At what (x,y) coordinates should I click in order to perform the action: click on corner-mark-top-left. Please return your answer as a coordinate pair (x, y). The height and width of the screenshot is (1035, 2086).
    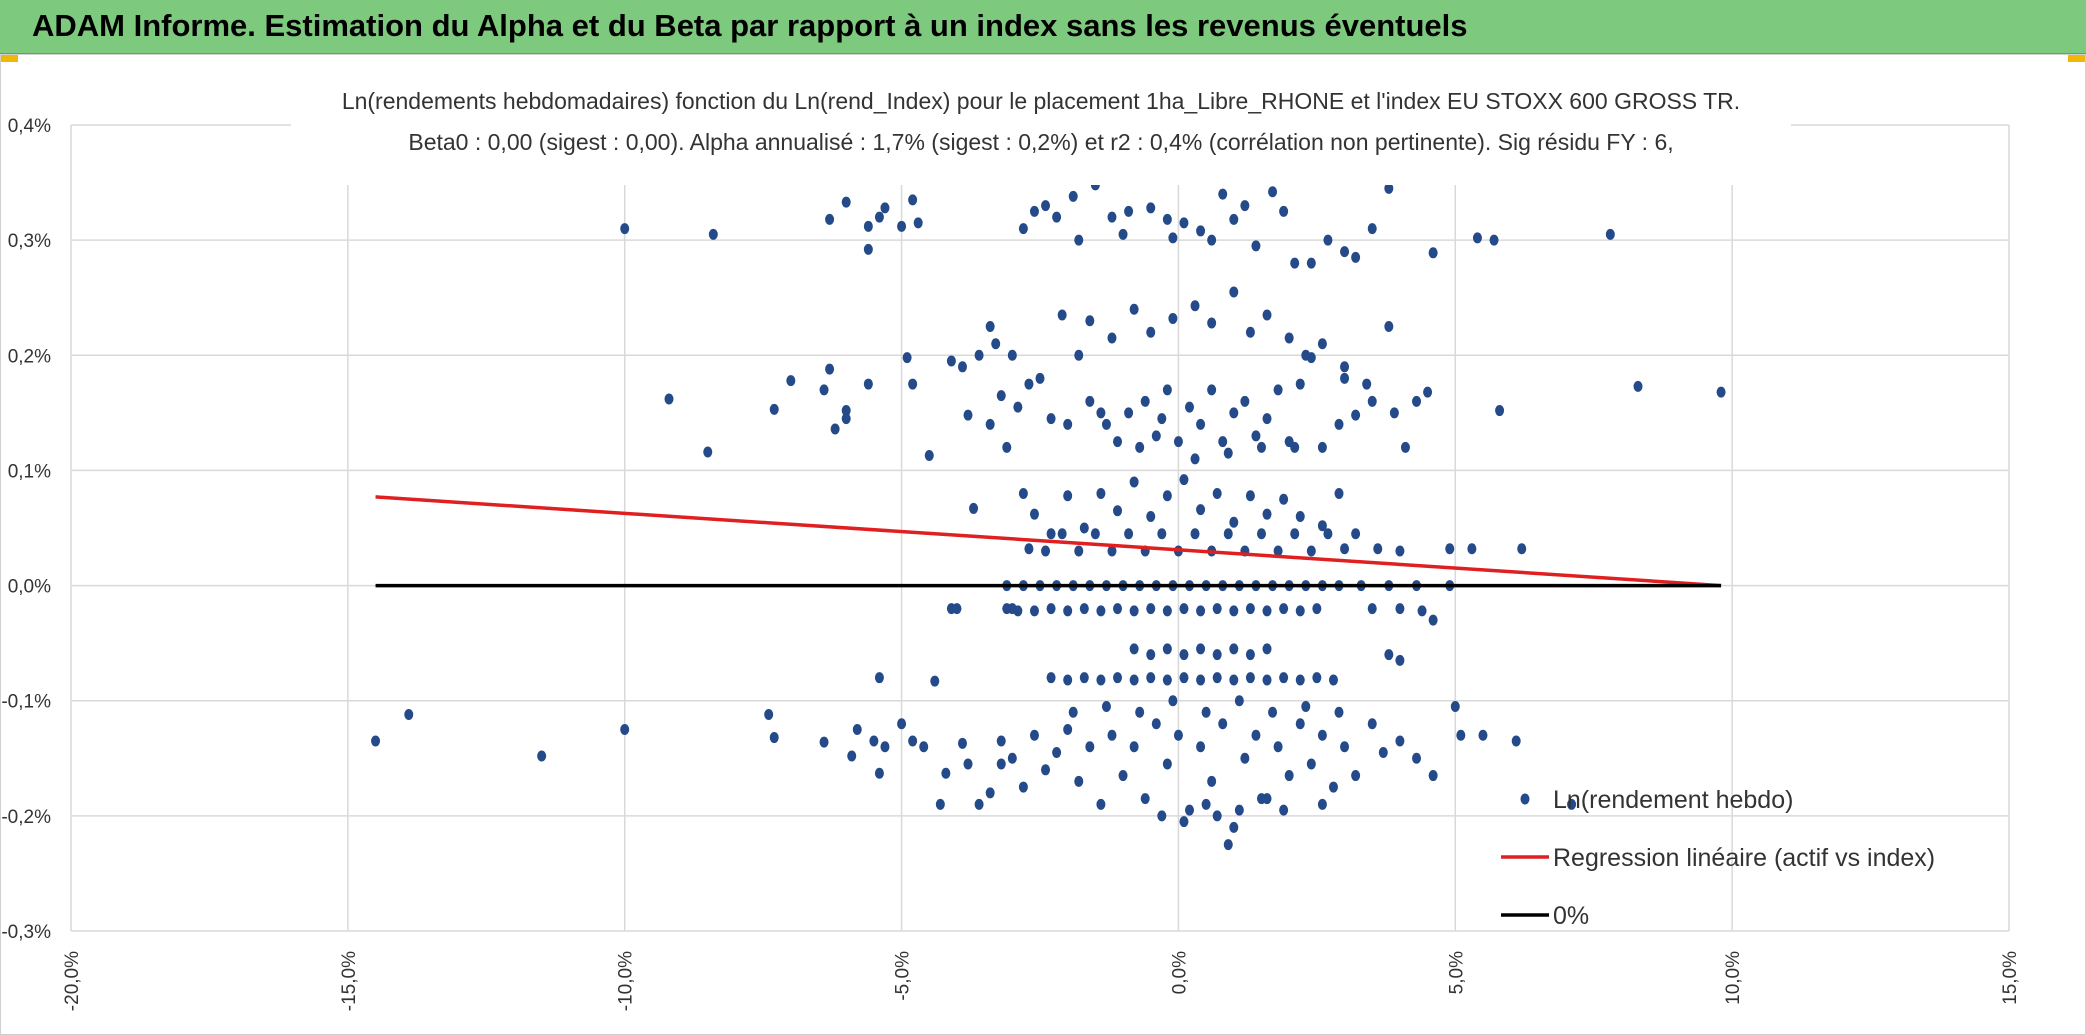
    Looking at the image, I should click on (9, 58).